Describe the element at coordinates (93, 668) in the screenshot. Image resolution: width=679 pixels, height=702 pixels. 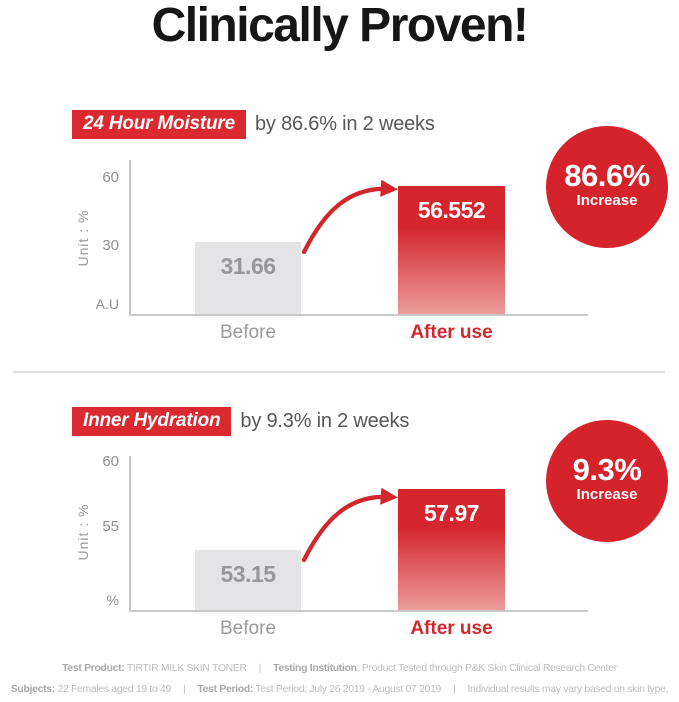
I see `footer-label: Test Product:` at that location.